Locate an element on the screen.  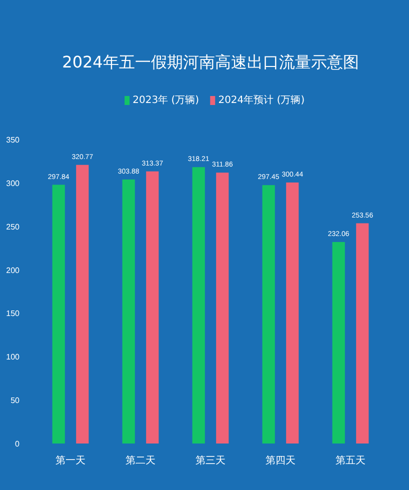
y-tick-label: 100 is located at coordinates (13, 357).